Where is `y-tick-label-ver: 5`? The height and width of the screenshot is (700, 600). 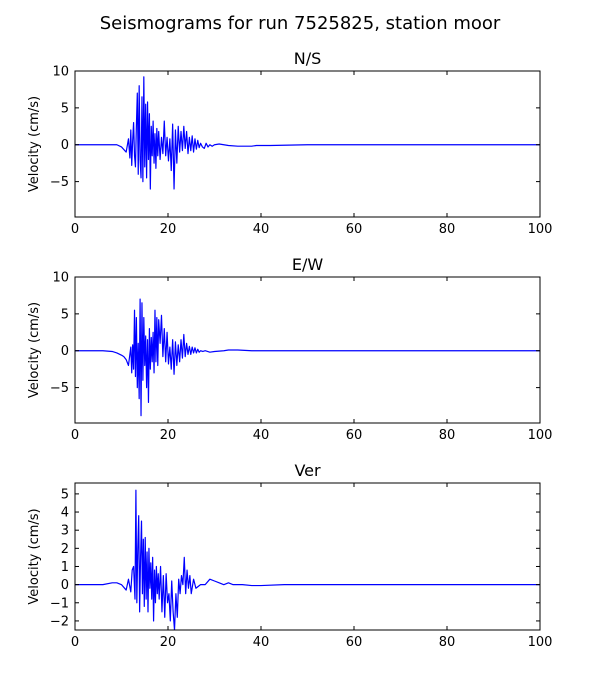
y-tick-label-ver: 5 is located at coordinates (65, 494).